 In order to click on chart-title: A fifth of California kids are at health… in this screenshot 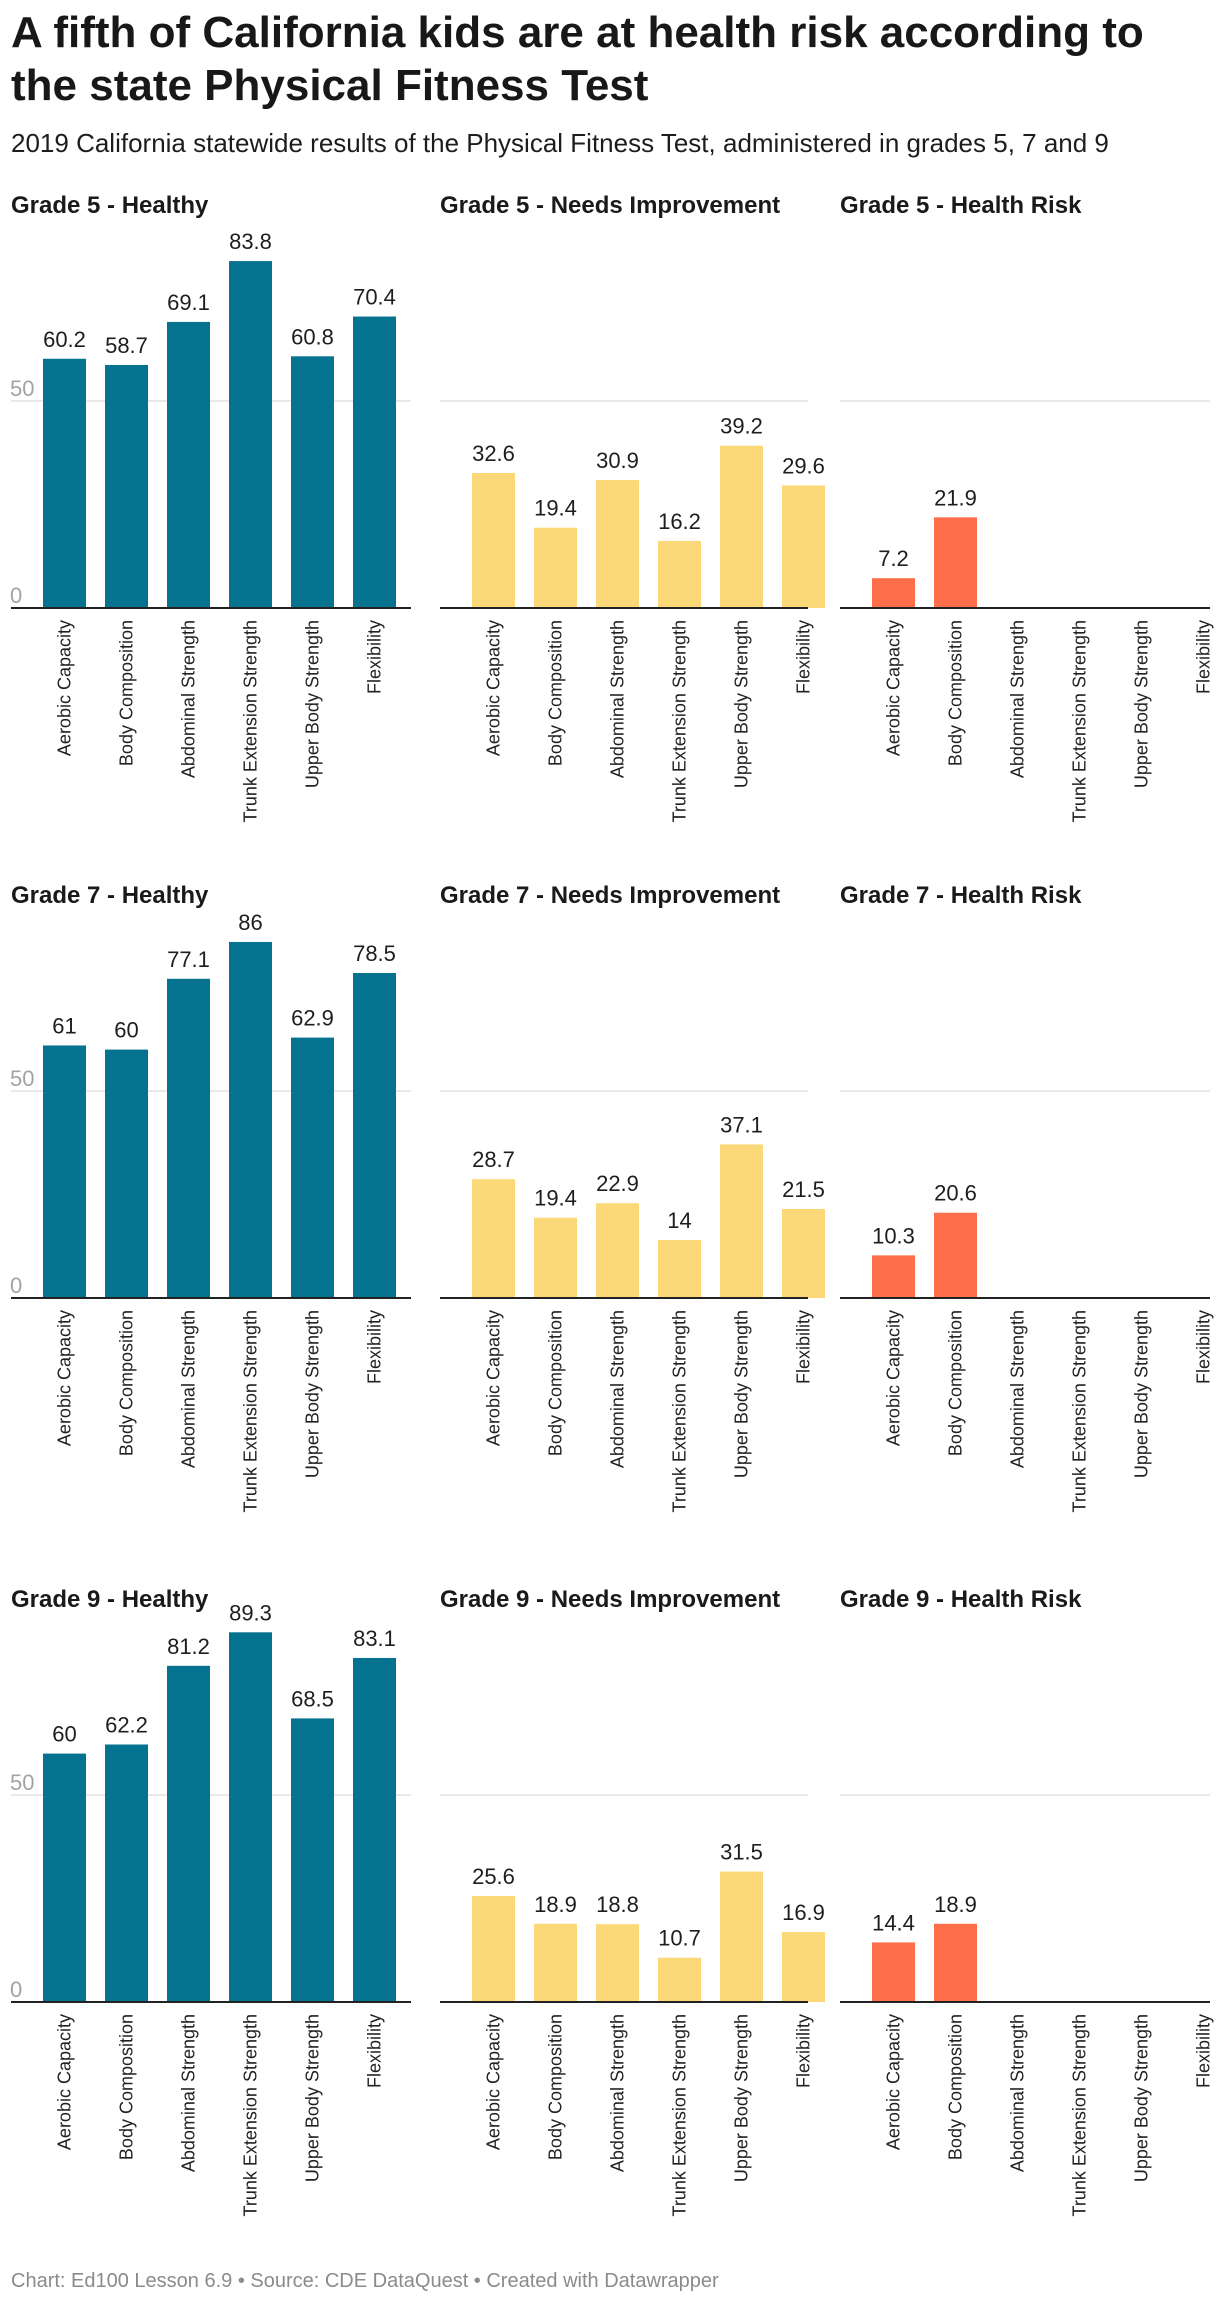, I will do `click(577, 59)`.